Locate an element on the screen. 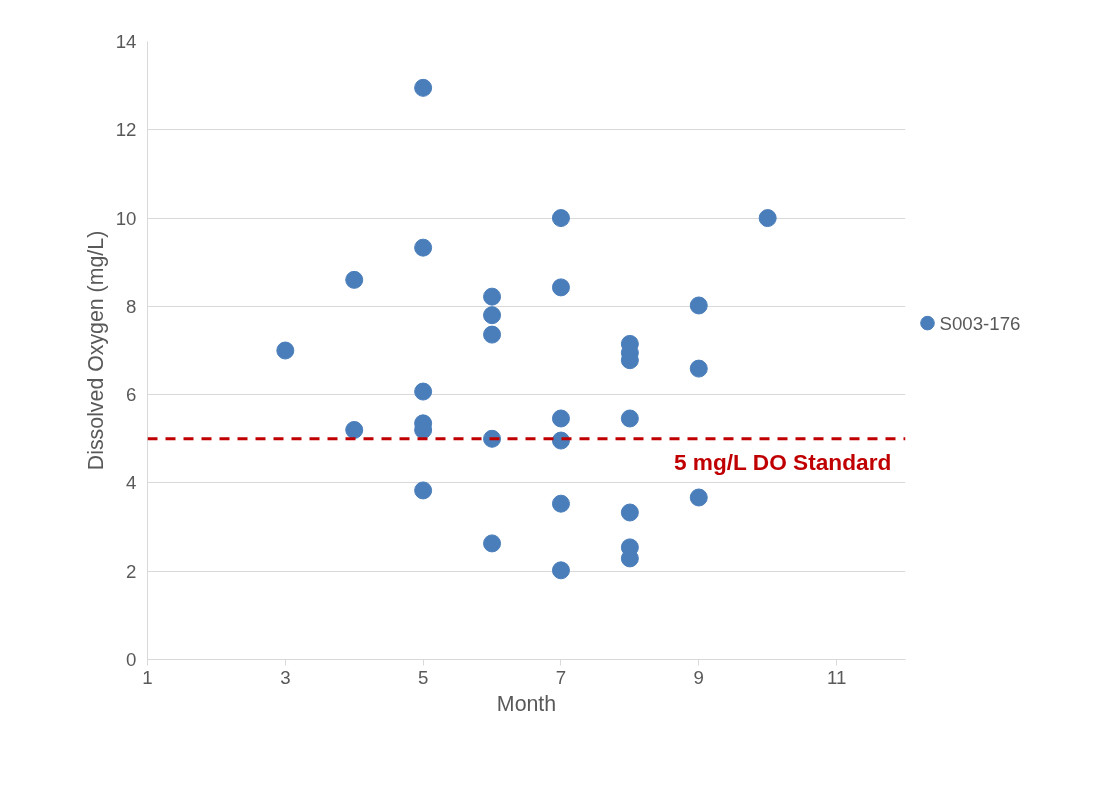 Image resolution: width=1116 pixels, height=795 pixels. x-tick-label: 3 is located at coordinates (285, 677).